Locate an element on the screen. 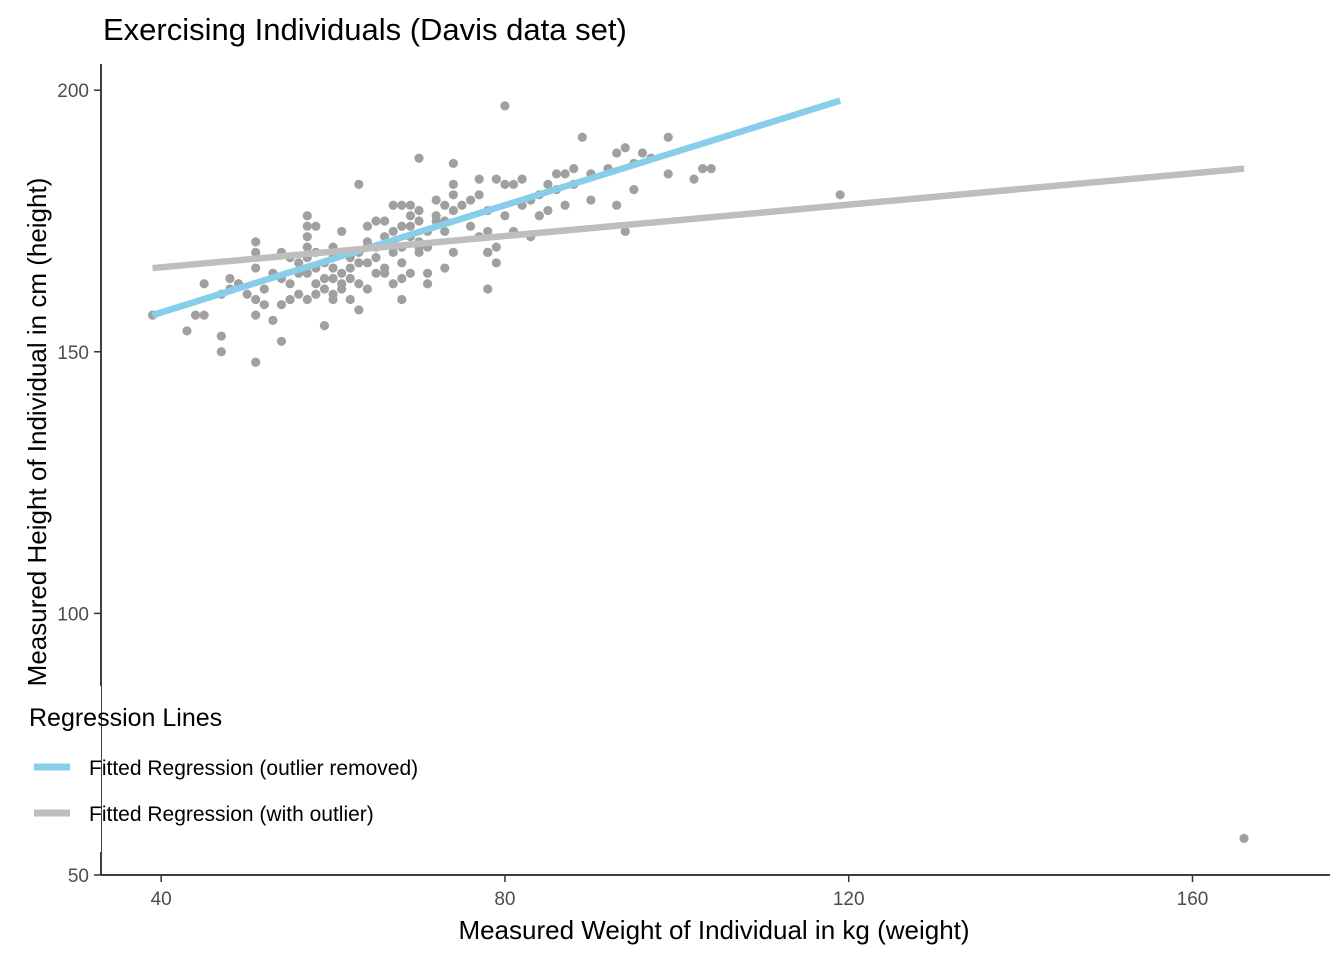 The height and width of the screenshot is (960, 1344). x-tick-label-80: 80 is located at coordinates (504, 899).